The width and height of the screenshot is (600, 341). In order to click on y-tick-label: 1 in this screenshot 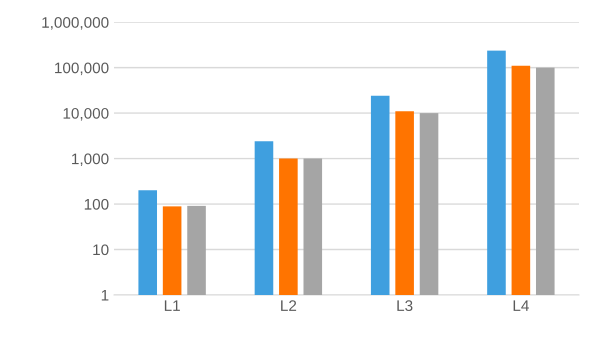, I will do `click(105, 295)`.